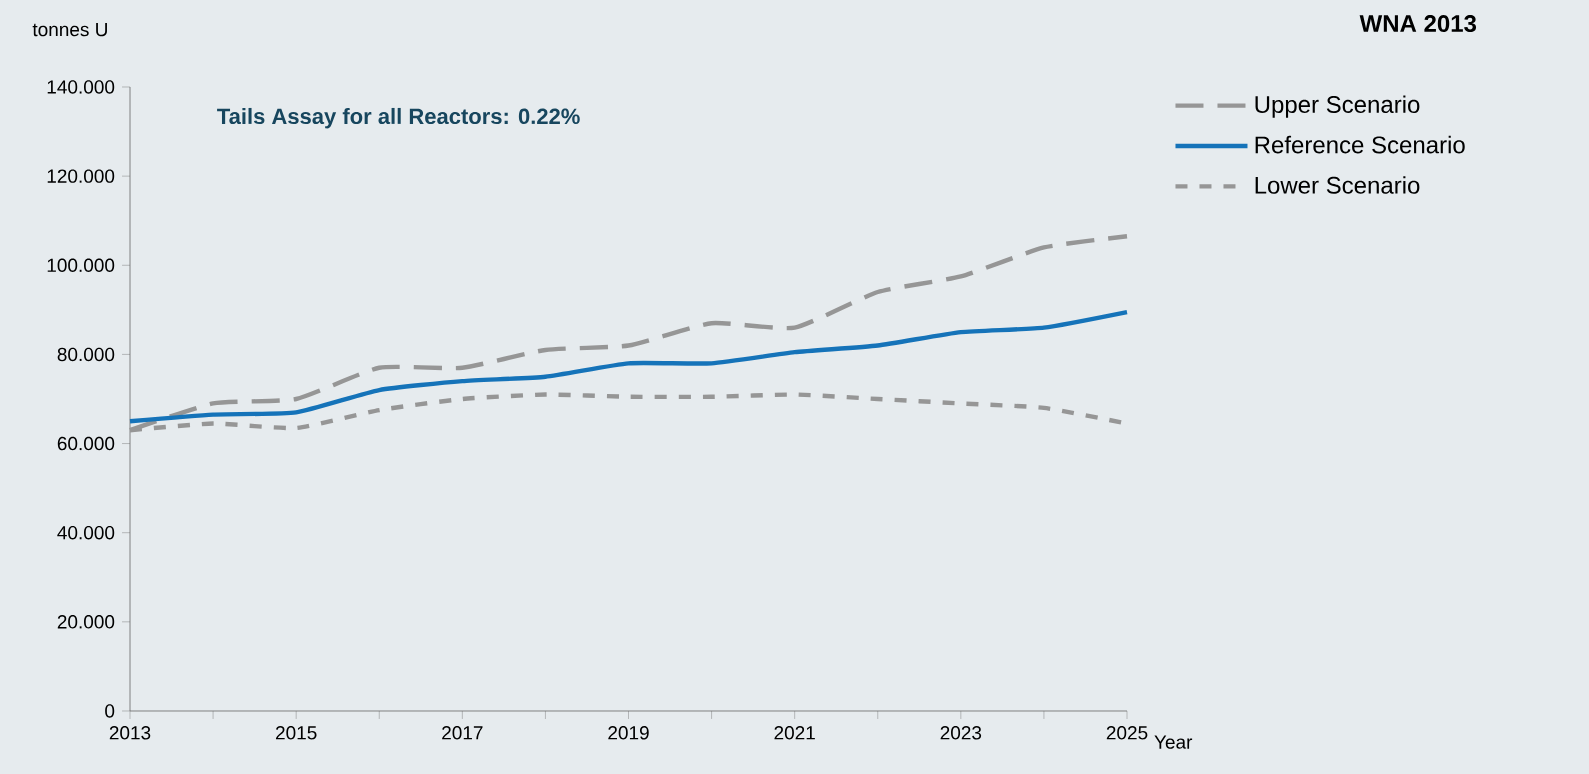  What do you see at coordinates (81, 265) in the screenshot?
I see `y-tick-label: 100.000` at bounding box center [81, 265].